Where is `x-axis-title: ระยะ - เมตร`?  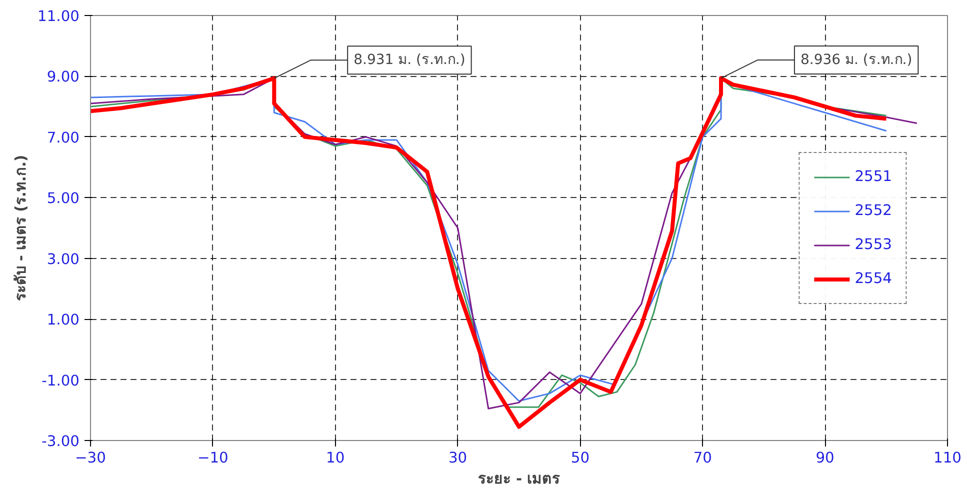 x-axis-title: ระยะ - เมตร is located at coordinates (519, 479).